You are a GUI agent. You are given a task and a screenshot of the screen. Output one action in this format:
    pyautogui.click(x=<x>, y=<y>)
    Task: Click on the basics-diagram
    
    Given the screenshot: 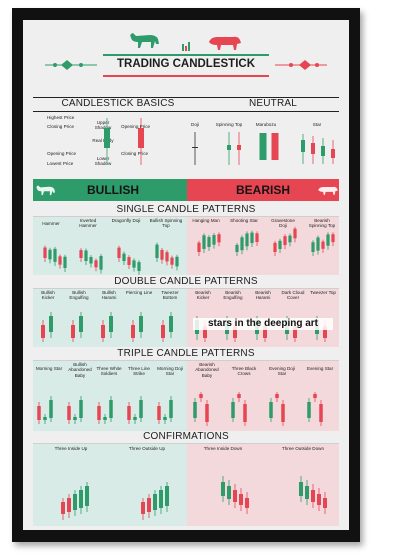 What is the action you would take?
    pyautogui.click(x=219, y=141)
    